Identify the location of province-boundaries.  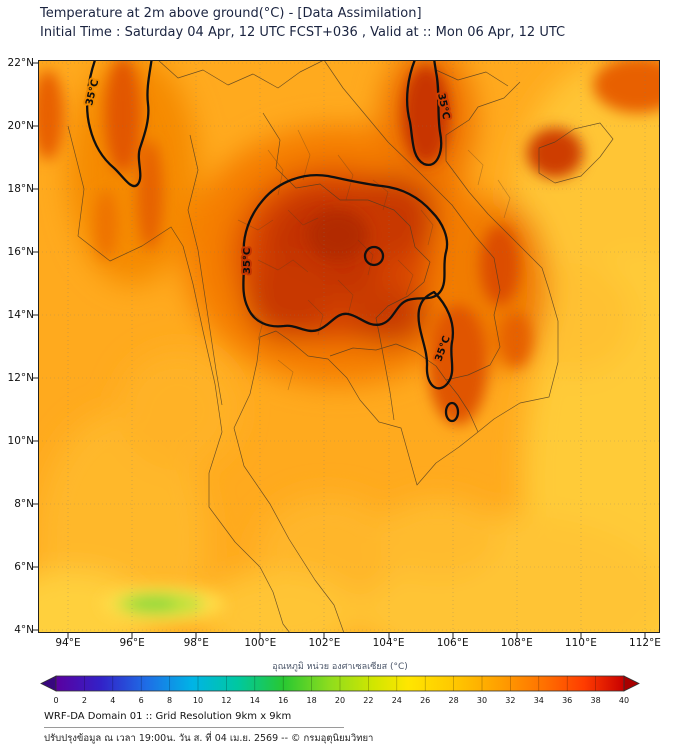
(374, 260).